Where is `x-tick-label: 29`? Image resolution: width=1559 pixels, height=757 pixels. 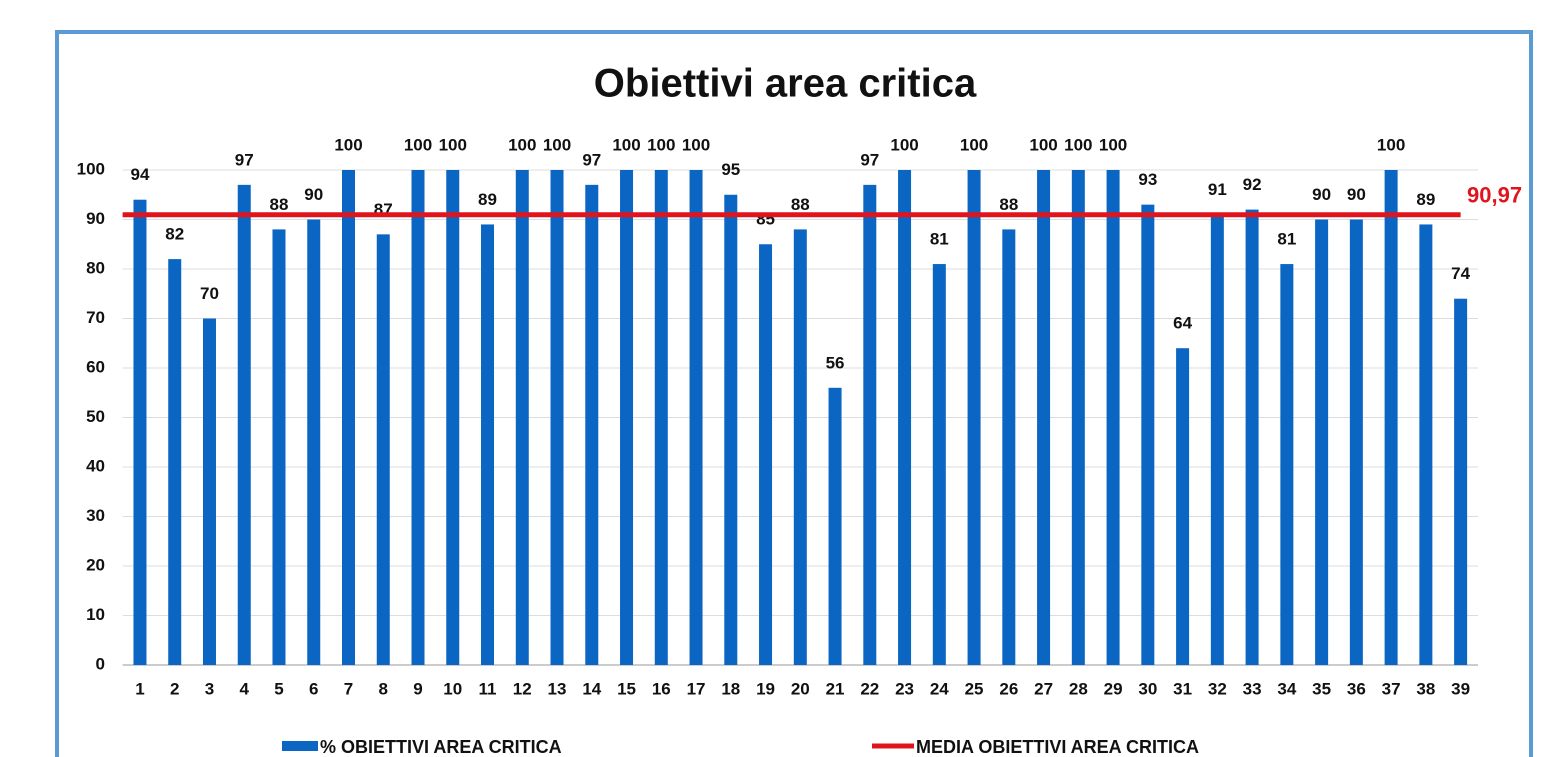
x-tick-label: 29 is located at coordinates (1113, 688).